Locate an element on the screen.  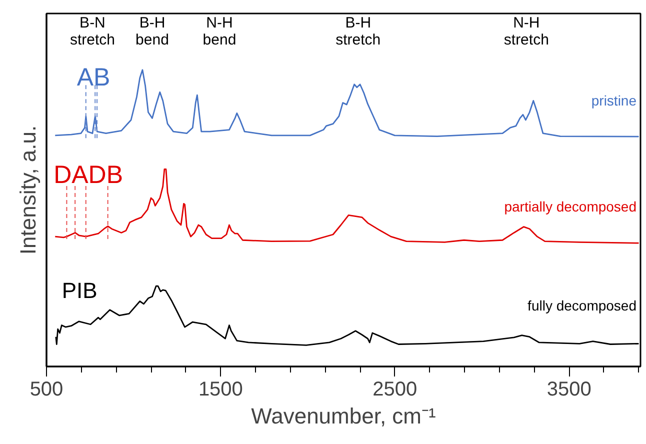
x-tick-label: 500 is located at coordinates (47, 389).